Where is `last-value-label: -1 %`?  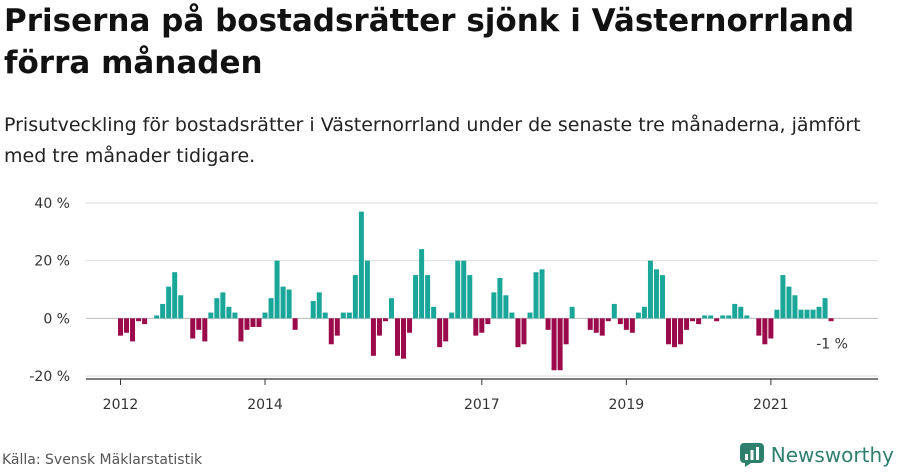
last-value-label: -1 % is located at coordinates (832, 344).